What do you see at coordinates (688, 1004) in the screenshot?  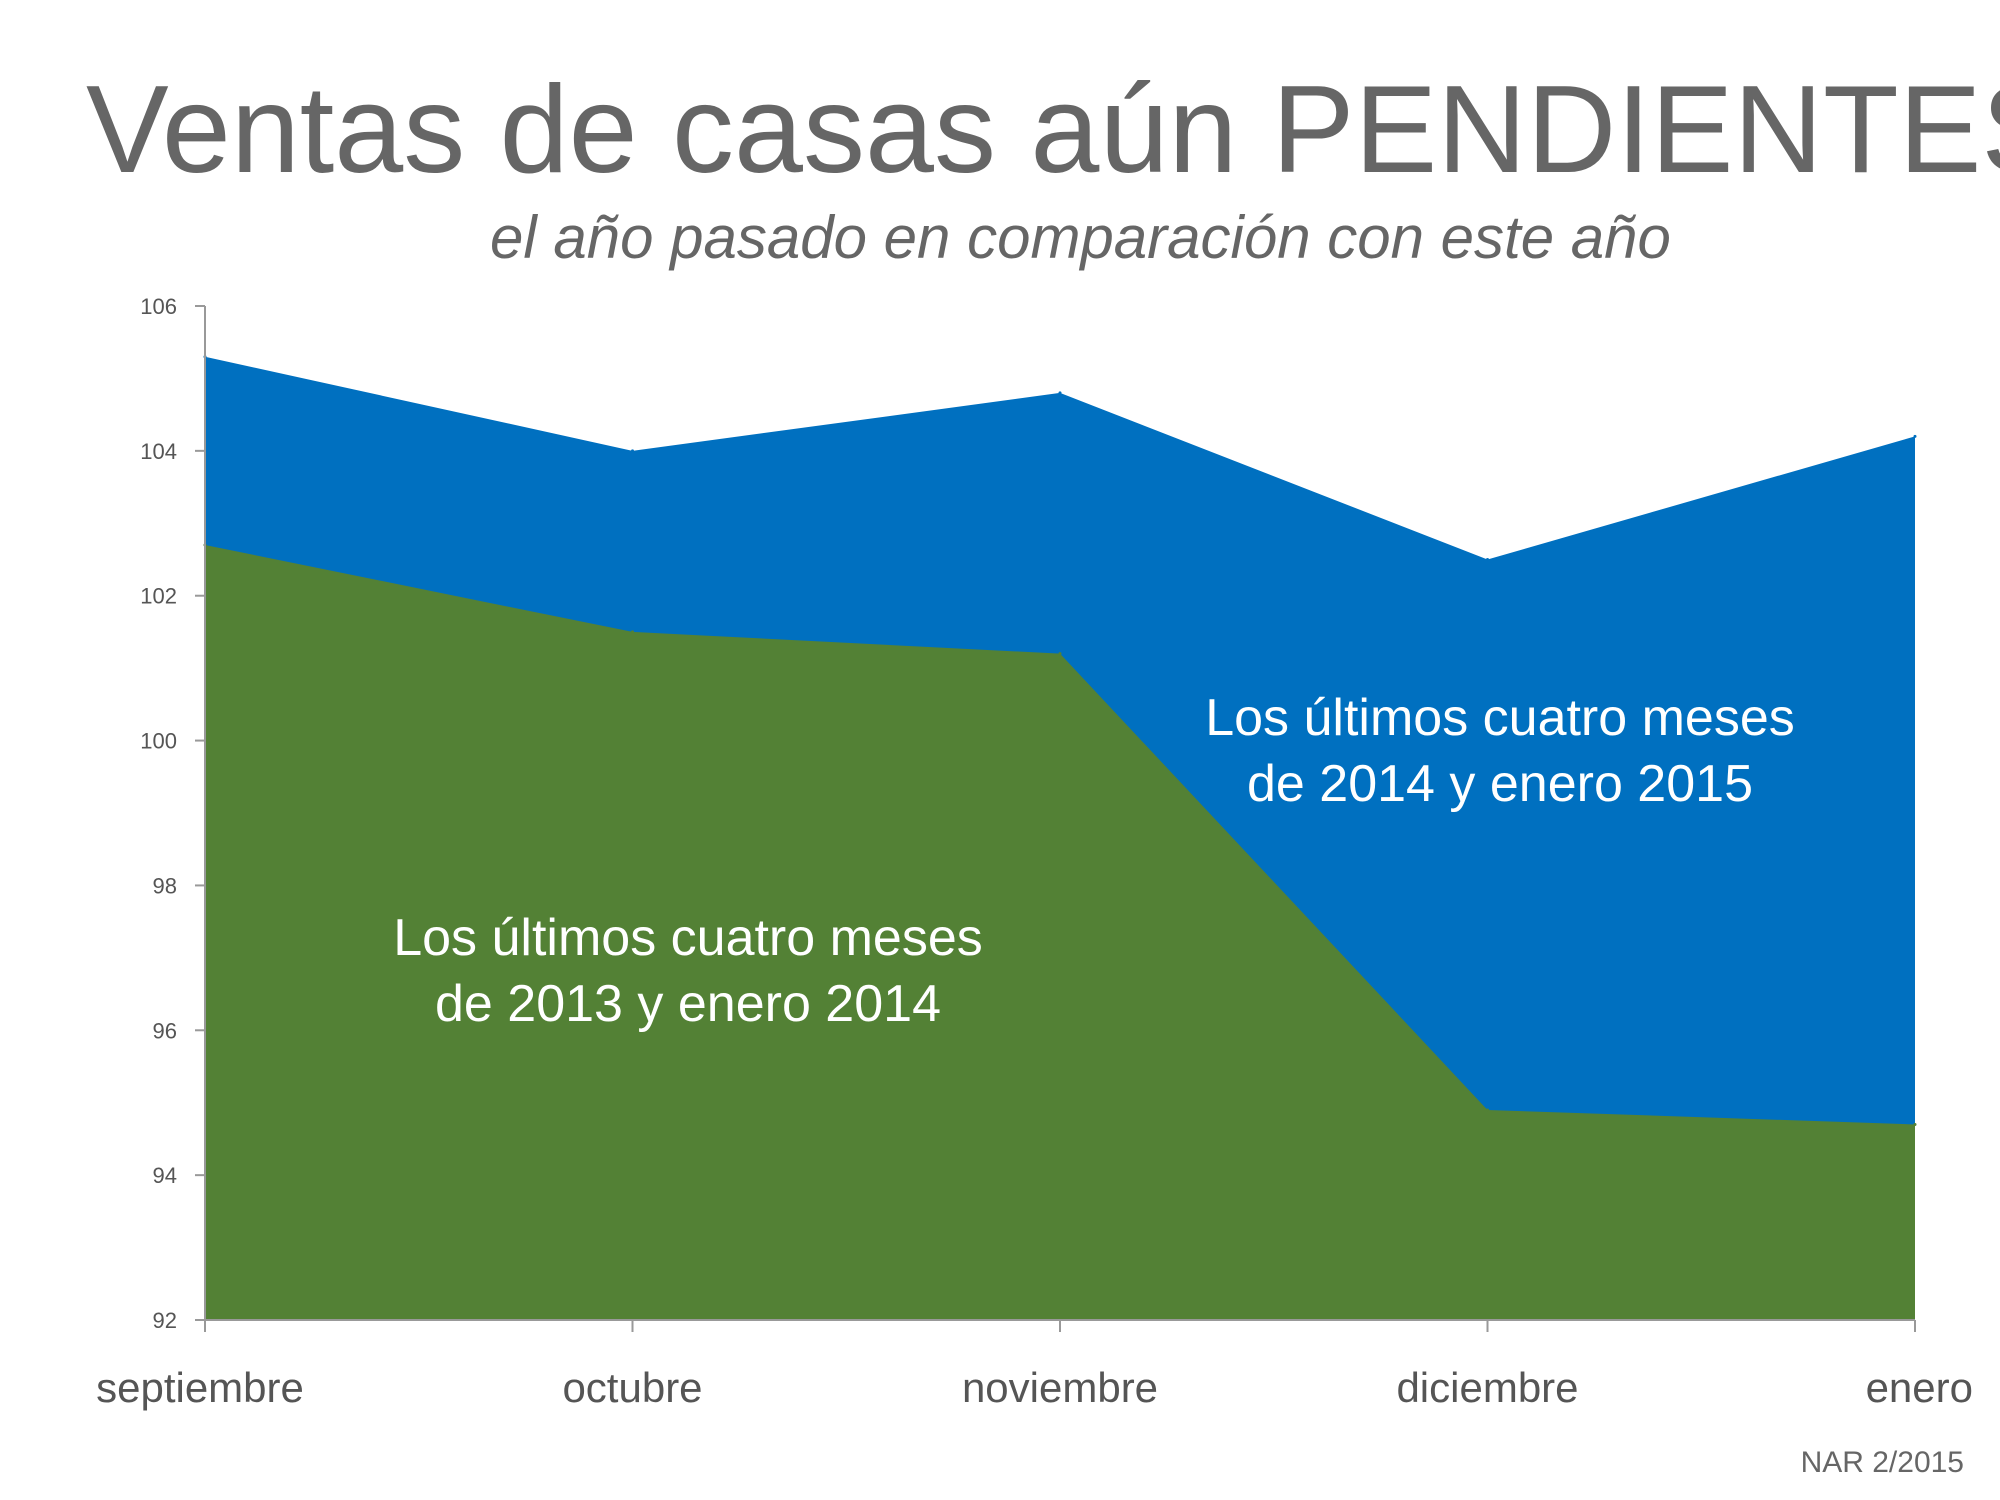 I see `series-label-1-line-1: de 2013 y enero 2014` at bounding box center [688, 1004].